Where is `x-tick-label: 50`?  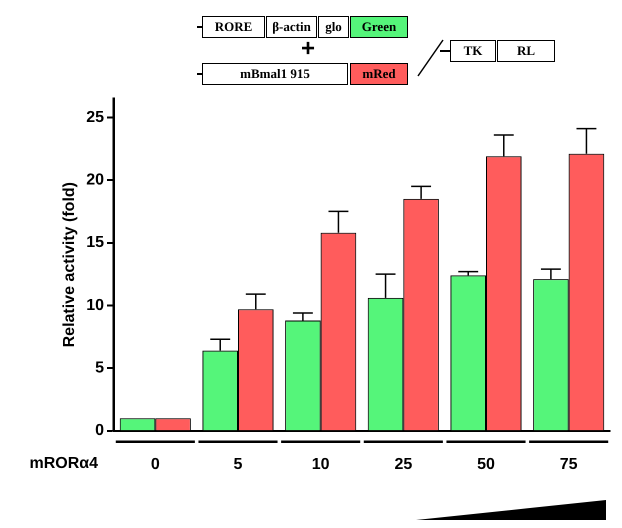 x-tick-label: 50 is located at coordinates (486, 464).